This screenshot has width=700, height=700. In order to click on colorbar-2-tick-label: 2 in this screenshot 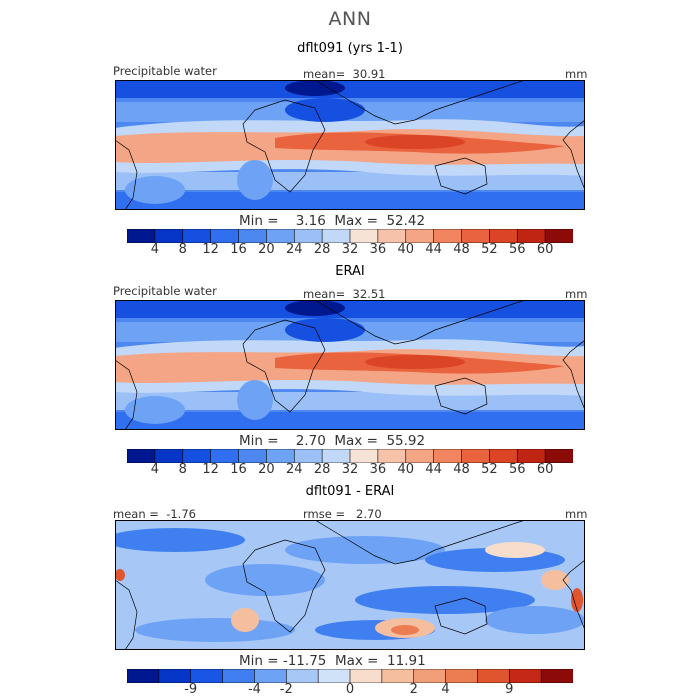, I will do `click(413, 689)`.